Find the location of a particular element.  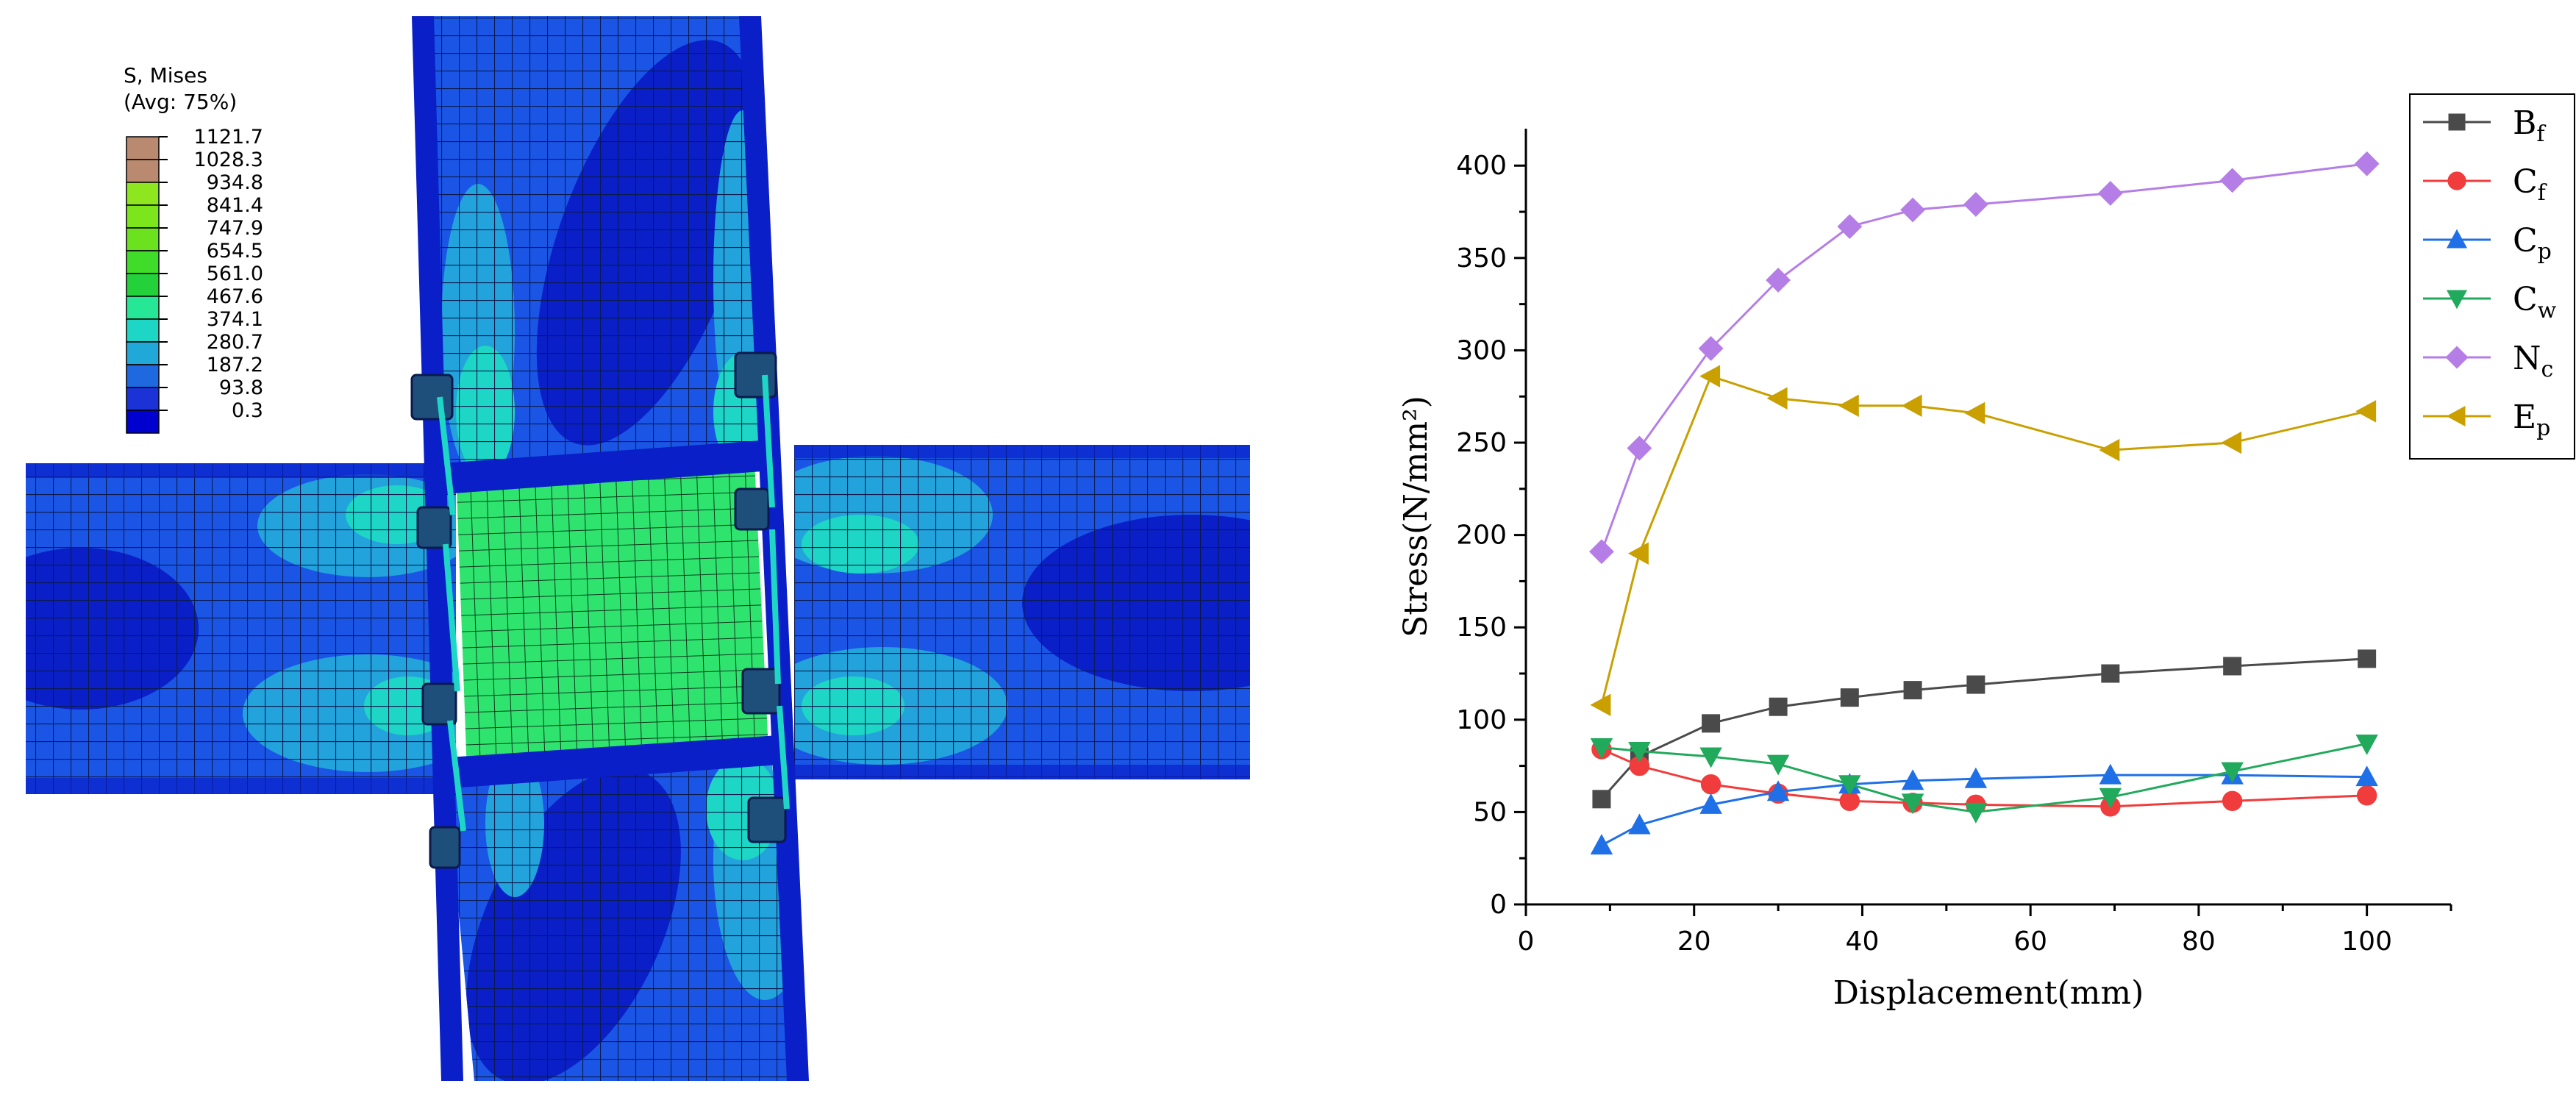

legend-value: 187.2 is located at coordinates (235, 365).